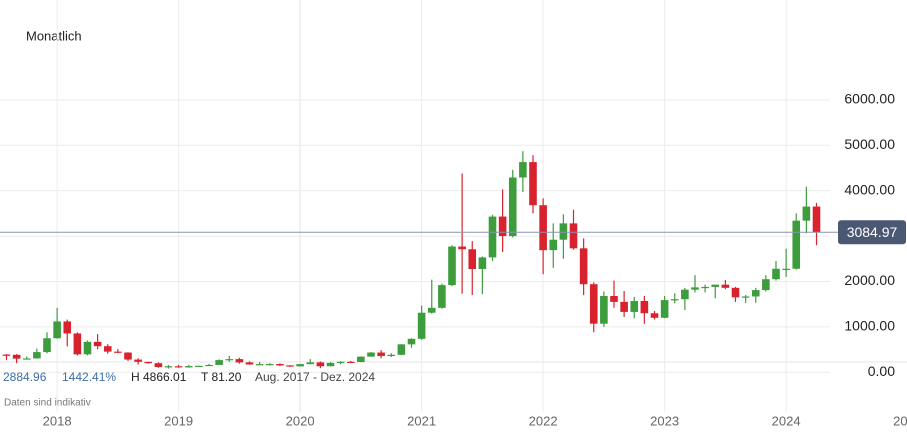  What do you see at coordinates (869, 99) in the screenshot?
I see `y-tick-label: 6000.00` at bounding box center [869, 99].